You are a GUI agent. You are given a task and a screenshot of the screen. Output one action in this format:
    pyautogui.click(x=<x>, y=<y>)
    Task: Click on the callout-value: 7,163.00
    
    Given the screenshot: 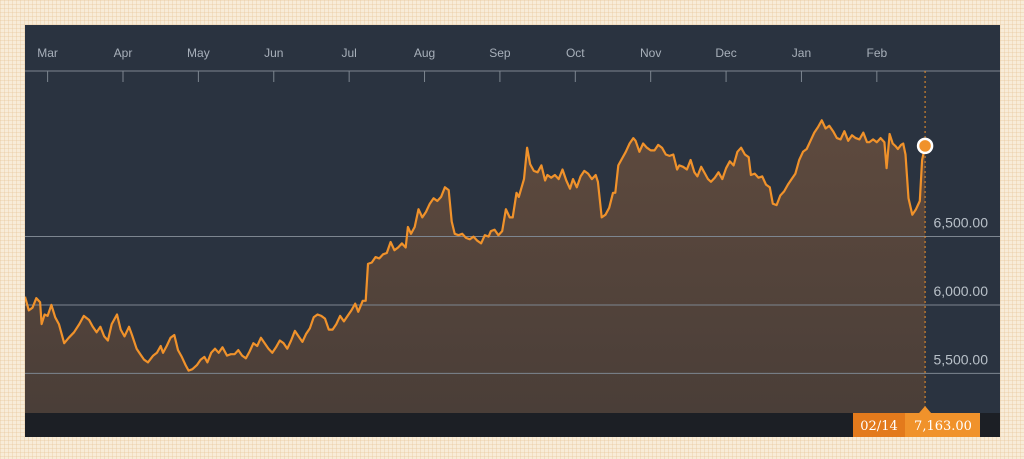 What is the action you would take?
    pyautogui.click(x=943, y=426)
    